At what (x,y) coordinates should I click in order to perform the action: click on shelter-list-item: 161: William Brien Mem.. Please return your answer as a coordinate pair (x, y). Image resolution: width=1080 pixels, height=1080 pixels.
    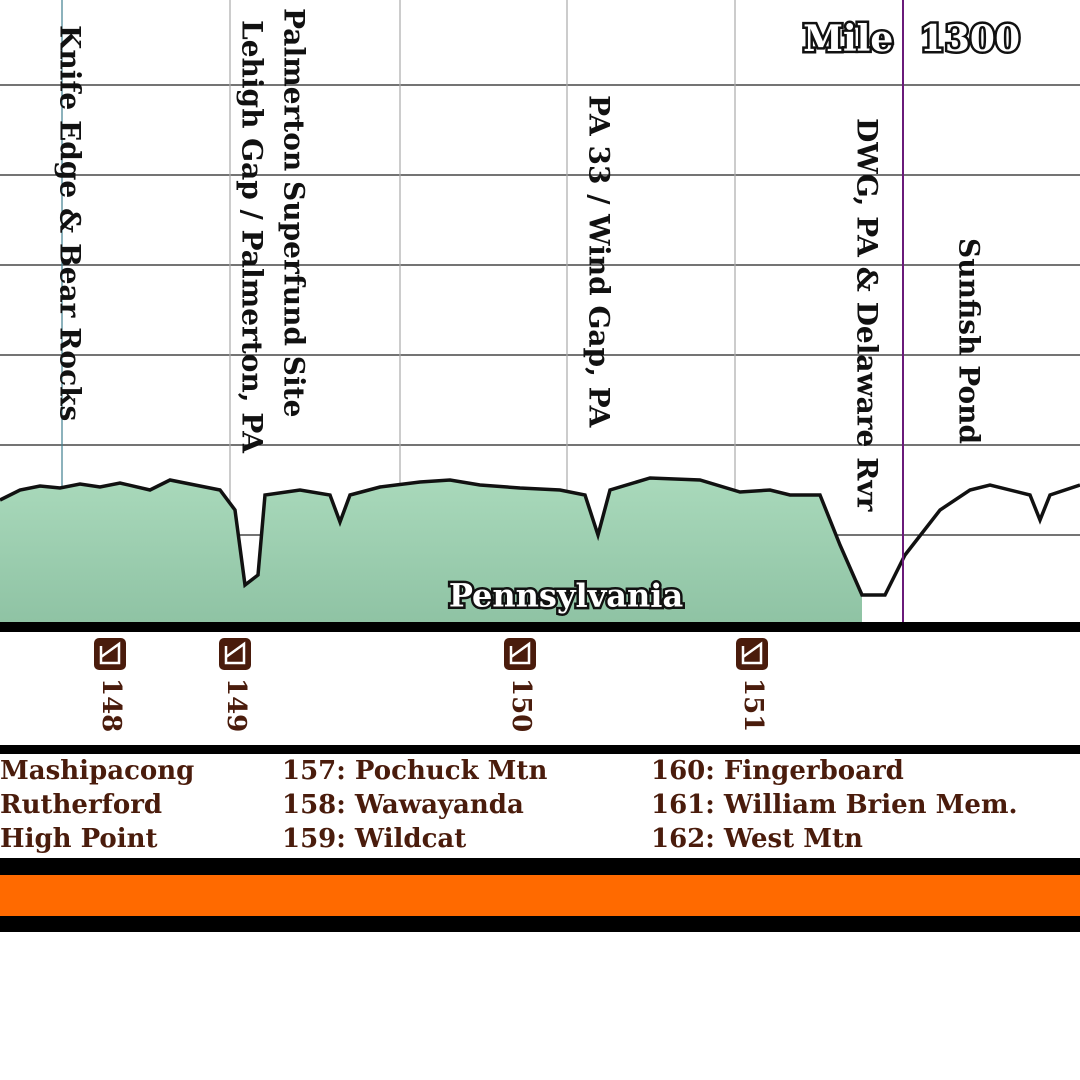
    Looking at the image, I should click on (834, 805).